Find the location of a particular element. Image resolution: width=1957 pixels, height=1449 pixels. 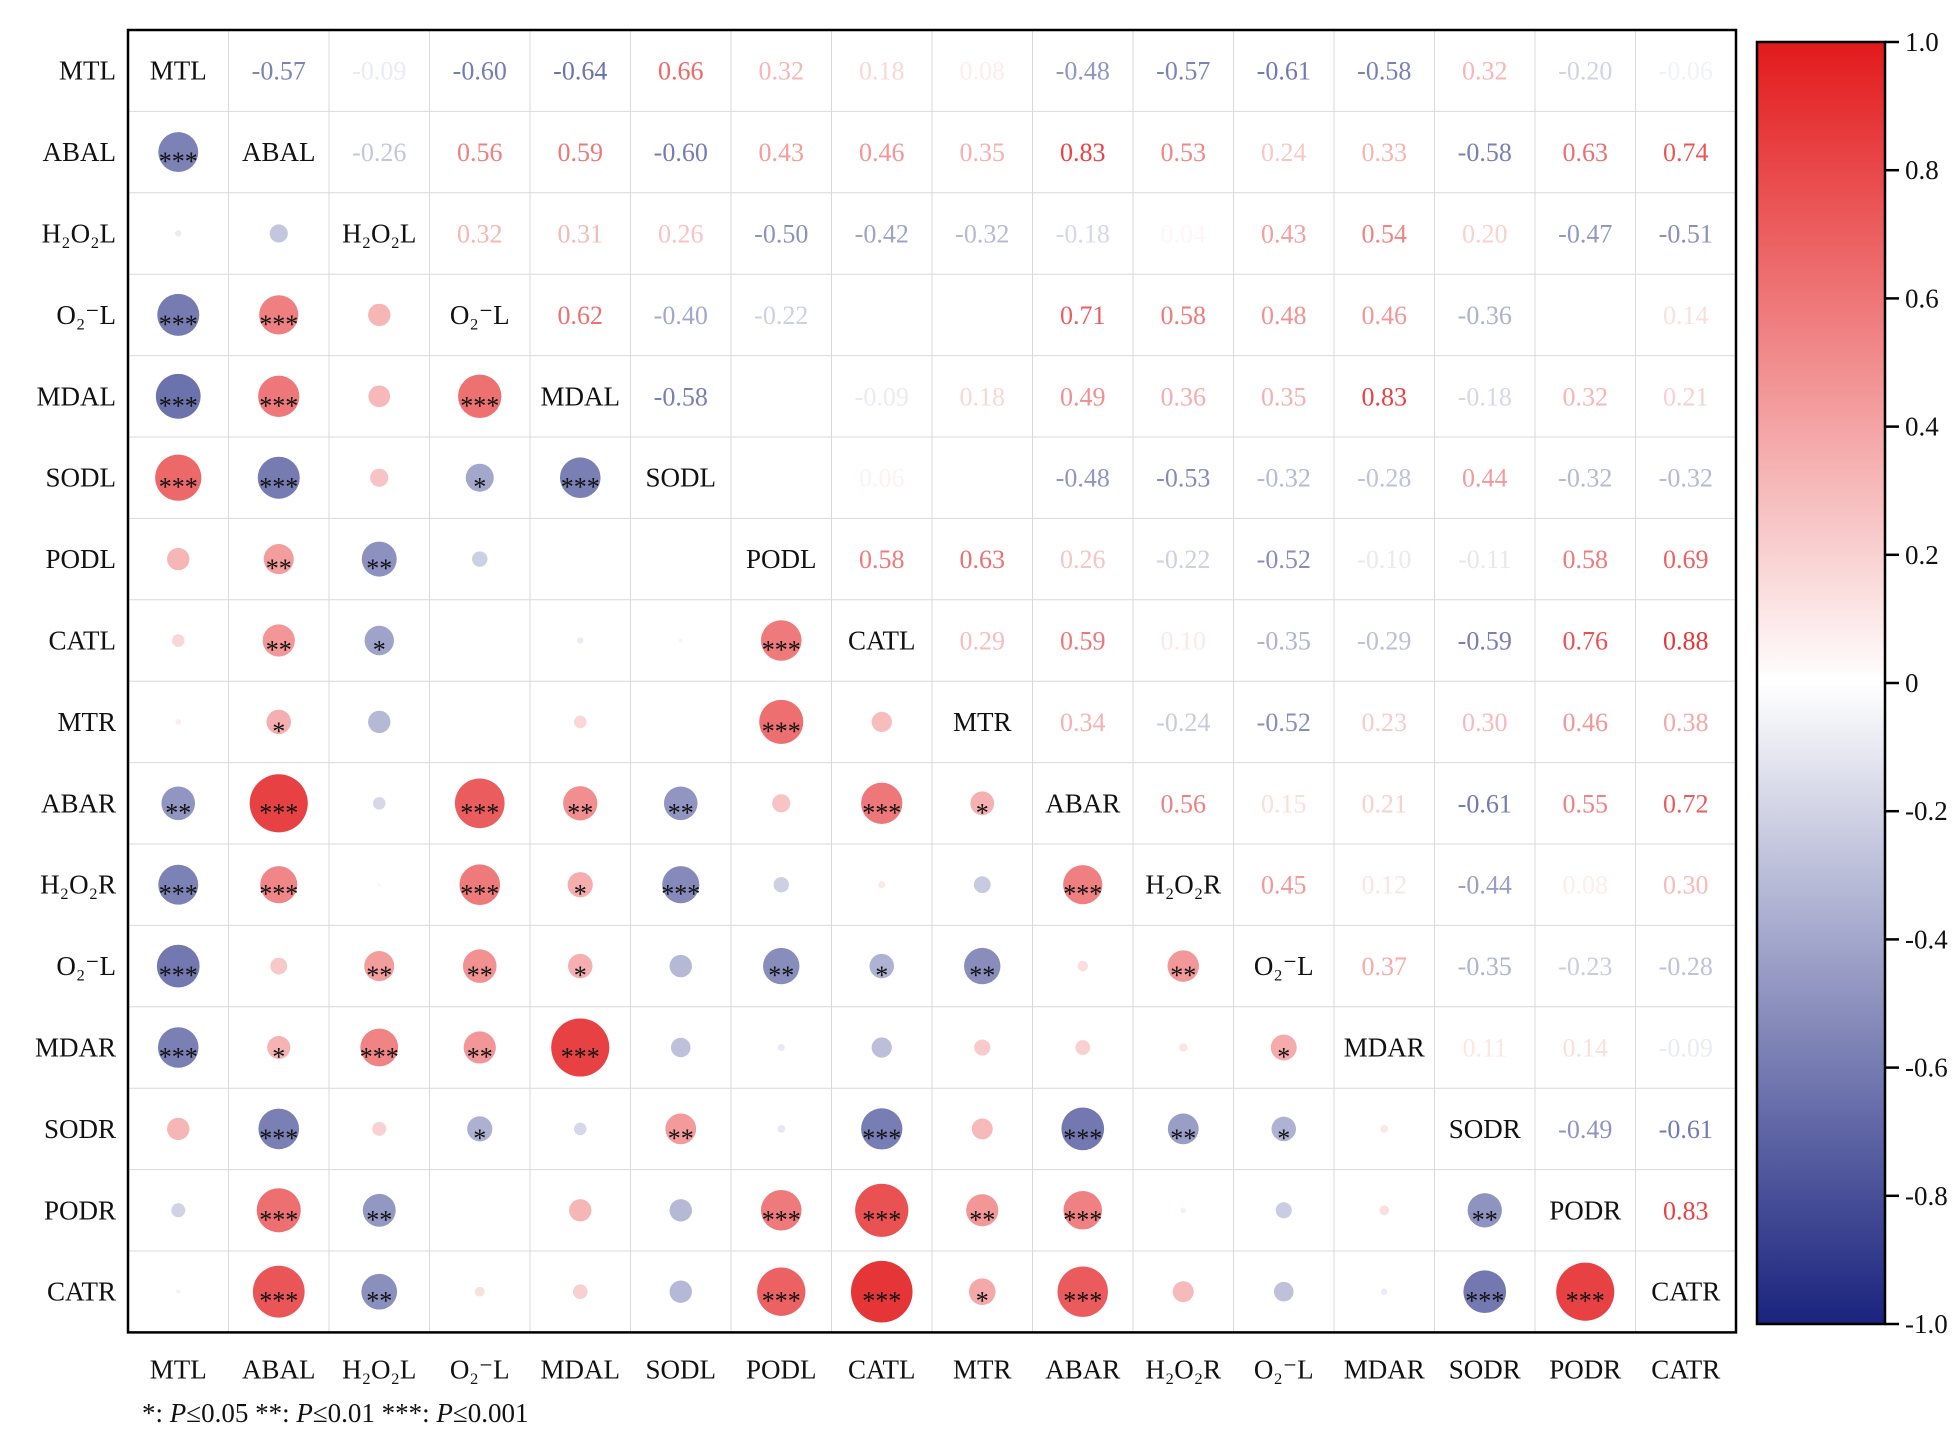

colorbar-tick-label: -0.6 is located at coordinates (1926, 1068).